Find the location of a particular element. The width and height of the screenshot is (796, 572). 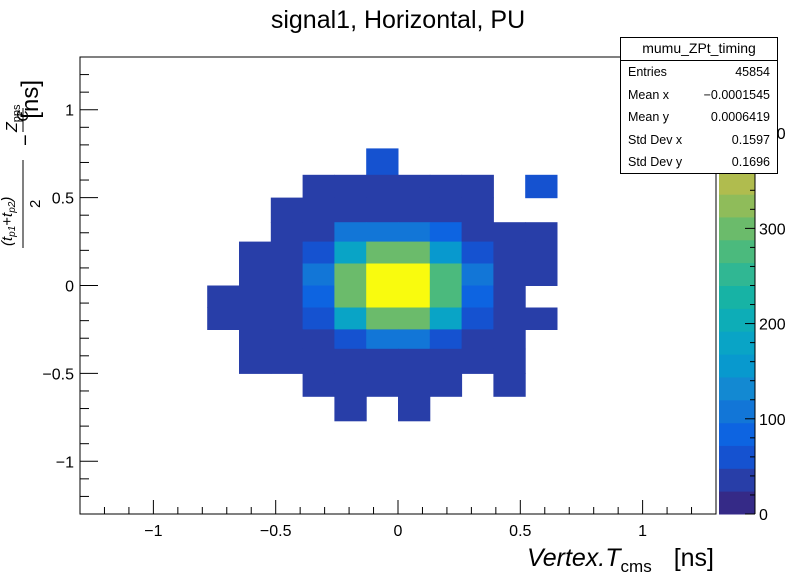

y-tick-label: 0 is located at coordinates (69, 287).